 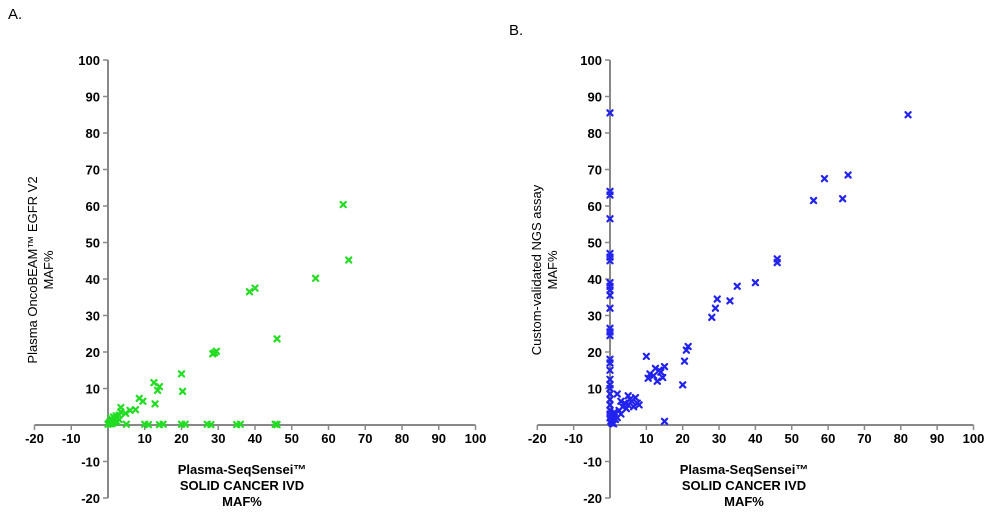 I want to click on x-tick-label: 10, so click(x=145, y=438).